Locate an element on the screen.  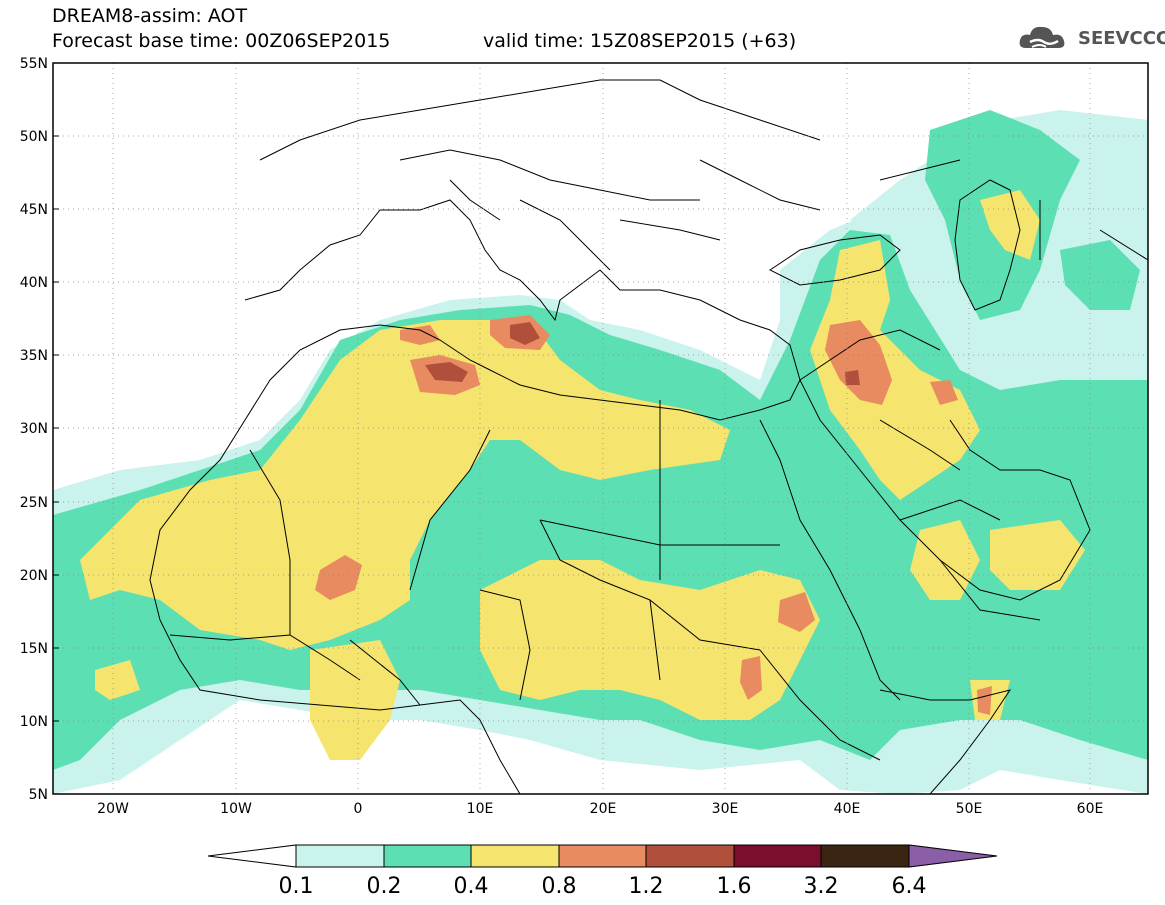
lat-label: 35N is located at coordinates (34, 356).